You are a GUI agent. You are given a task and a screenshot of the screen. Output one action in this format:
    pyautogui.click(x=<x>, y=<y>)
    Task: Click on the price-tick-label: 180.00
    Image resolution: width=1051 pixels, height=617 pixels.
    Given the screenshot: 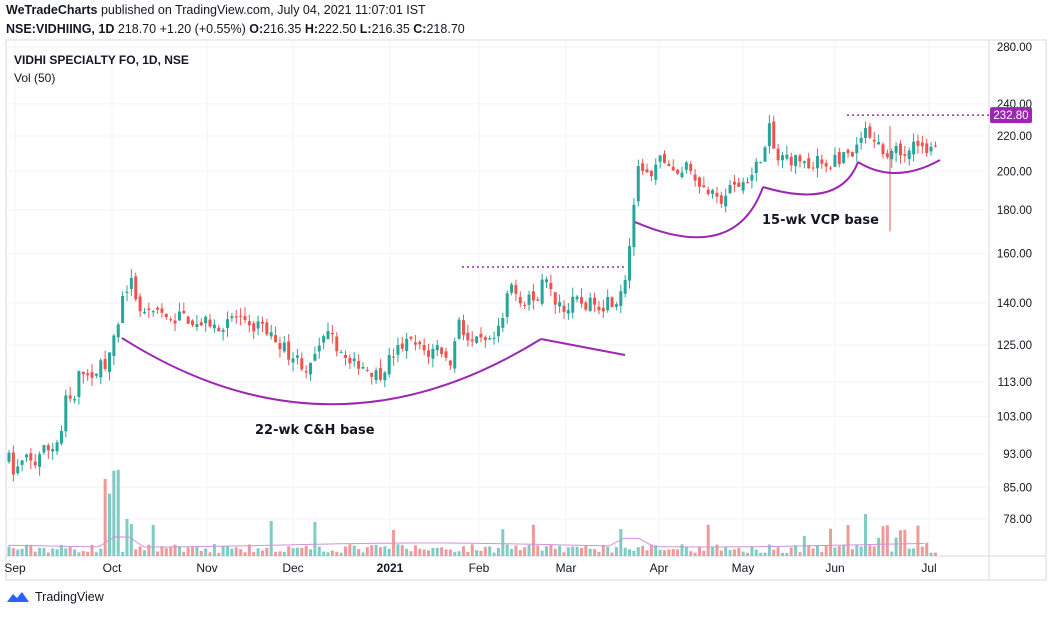 What is the action you would take?
    pyautogui.click(x=1014, y=211)
    